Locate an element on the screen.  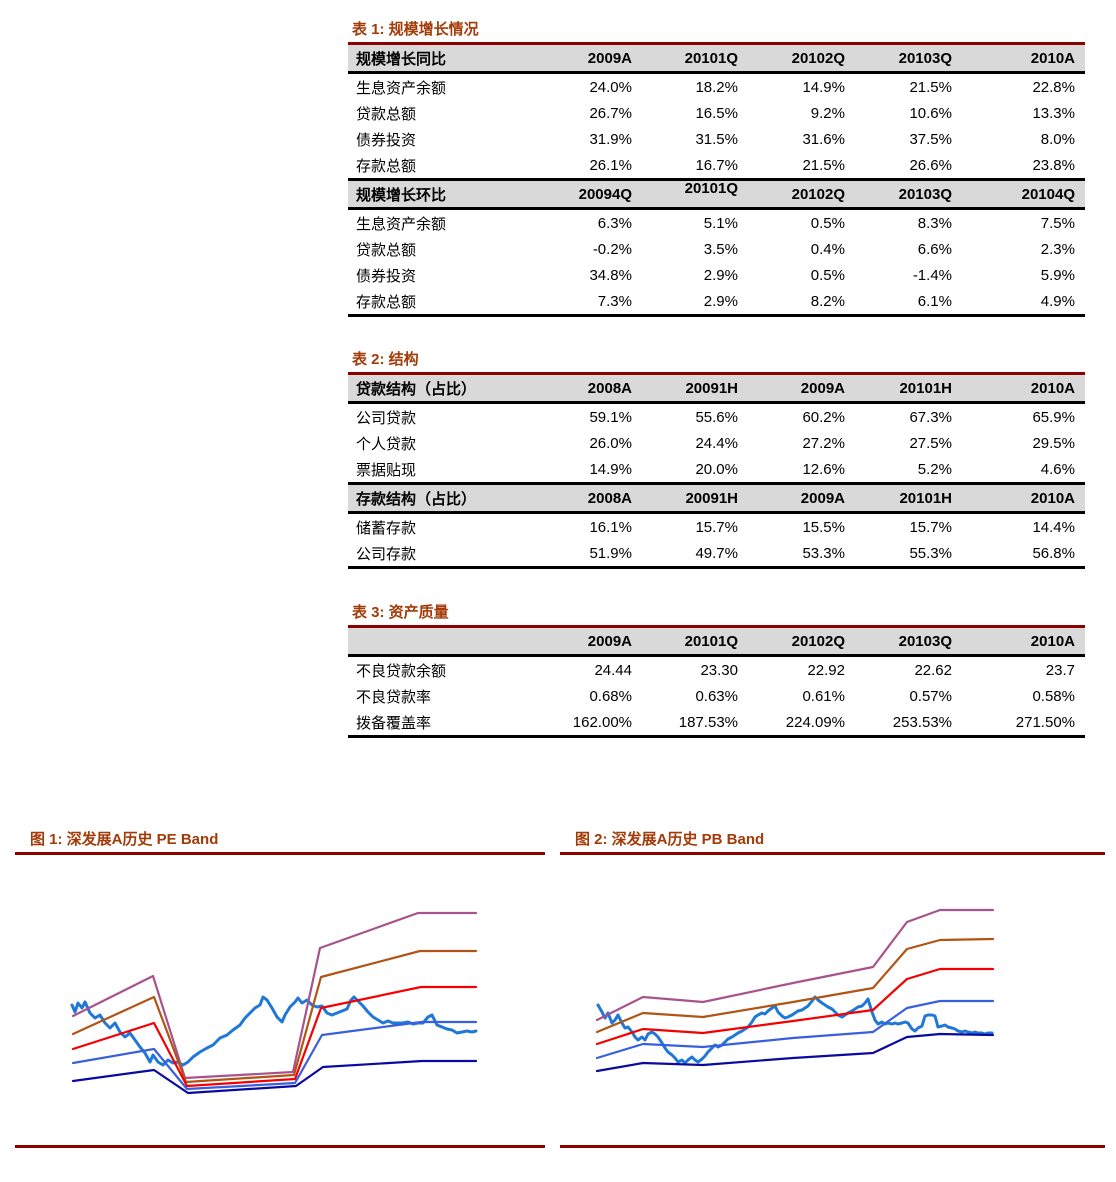
cell-value: 31.5% is located at coordinates (695, 139).